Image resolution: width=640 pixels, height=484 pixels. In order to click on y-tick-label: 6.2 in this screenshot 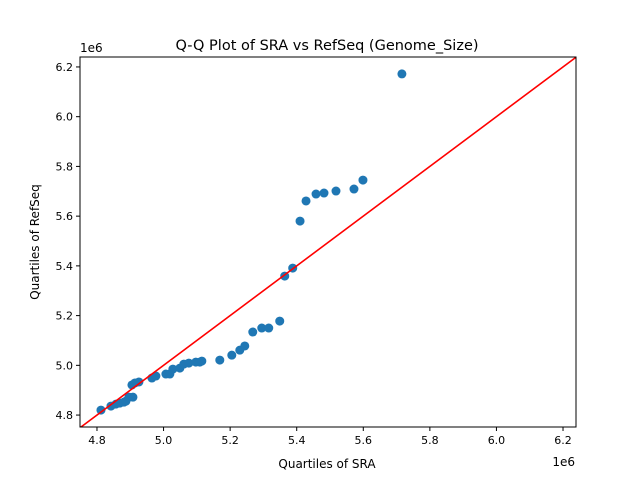, I will do `click(65, 67)`.